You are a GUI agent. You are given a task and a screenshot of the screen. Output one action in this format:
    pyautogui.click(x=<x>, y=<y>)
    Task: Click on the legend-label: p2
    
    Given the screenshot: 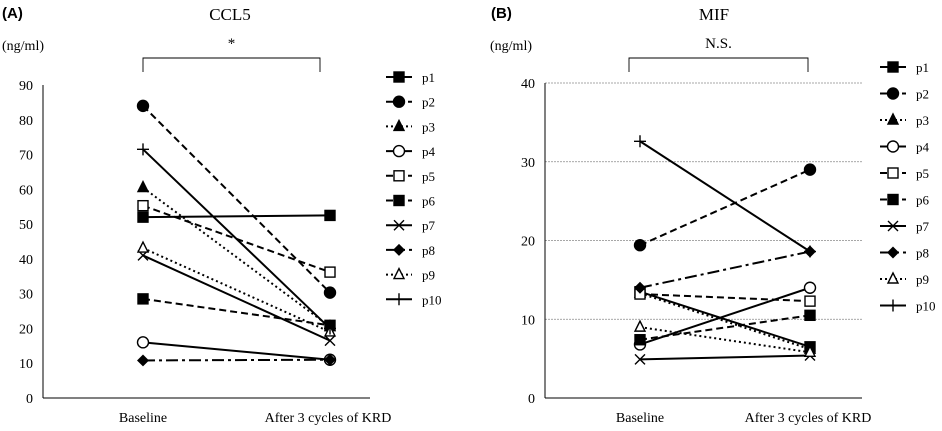 What is the action you would take?
    pyautogui.click(x=922, y=94)
    